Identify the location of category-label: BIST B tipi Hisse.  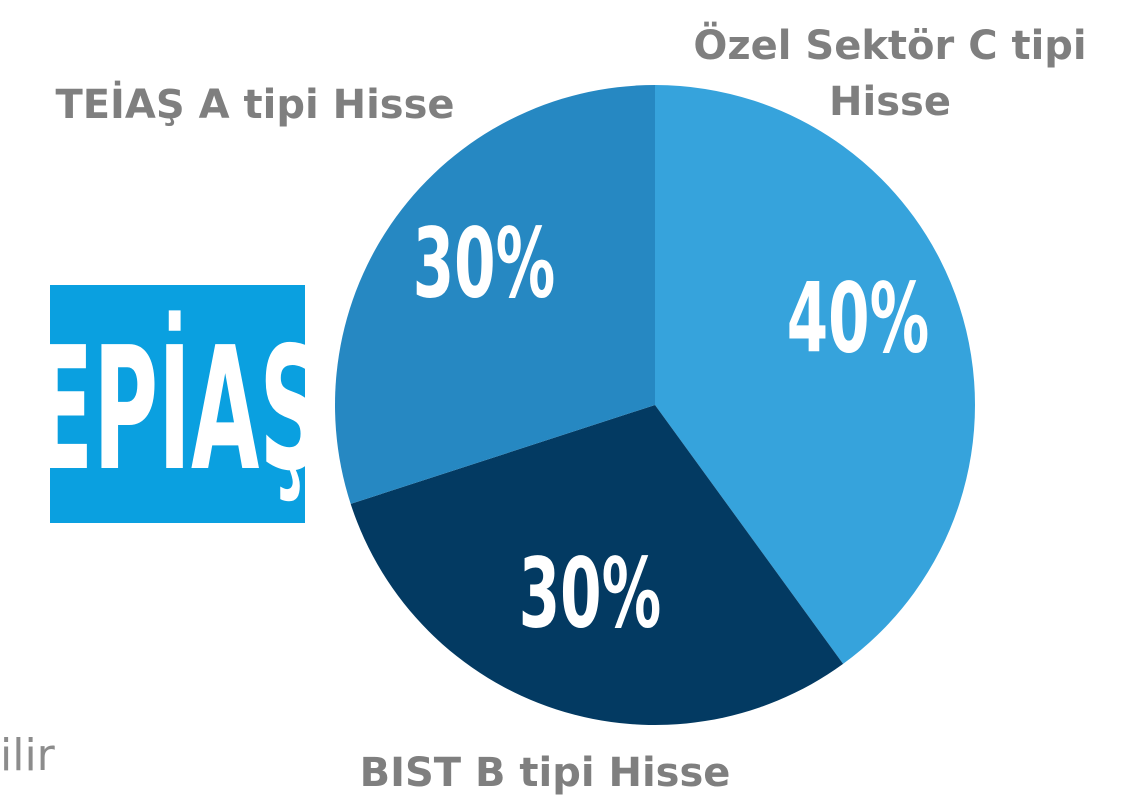
(545, 773).